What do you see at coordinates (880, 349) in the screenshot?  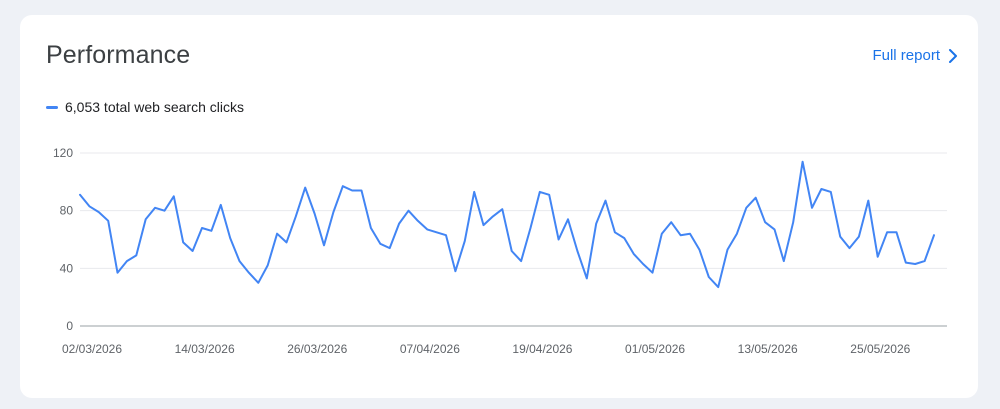 I see `x-tick-label: 25/05/2026` at bounding box center [880, 349].